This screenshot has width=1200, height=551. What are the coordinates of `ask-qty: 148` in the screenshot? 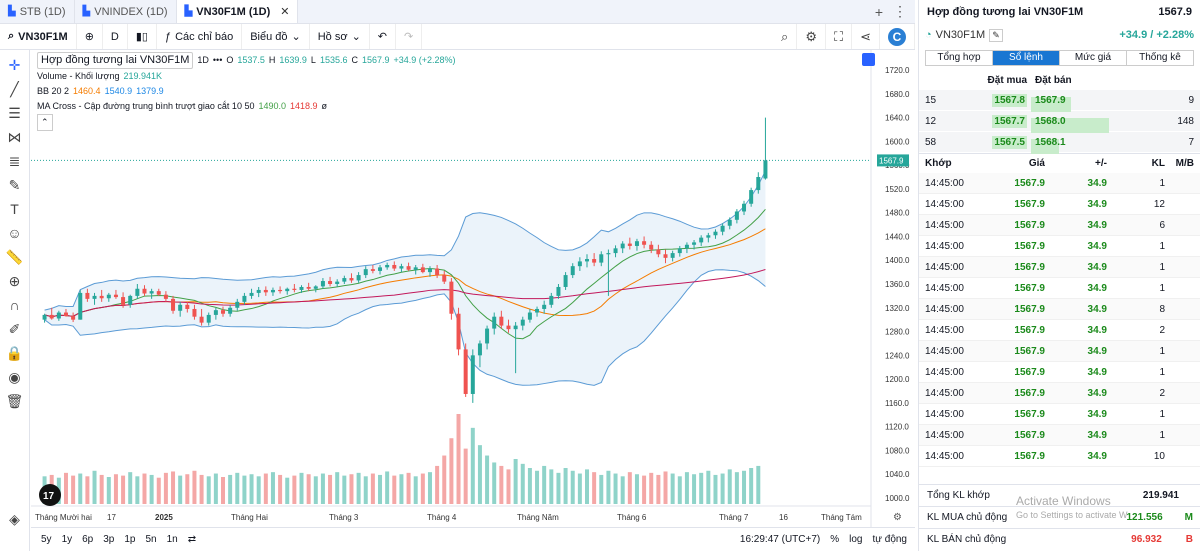 It's located at (1185, 121).